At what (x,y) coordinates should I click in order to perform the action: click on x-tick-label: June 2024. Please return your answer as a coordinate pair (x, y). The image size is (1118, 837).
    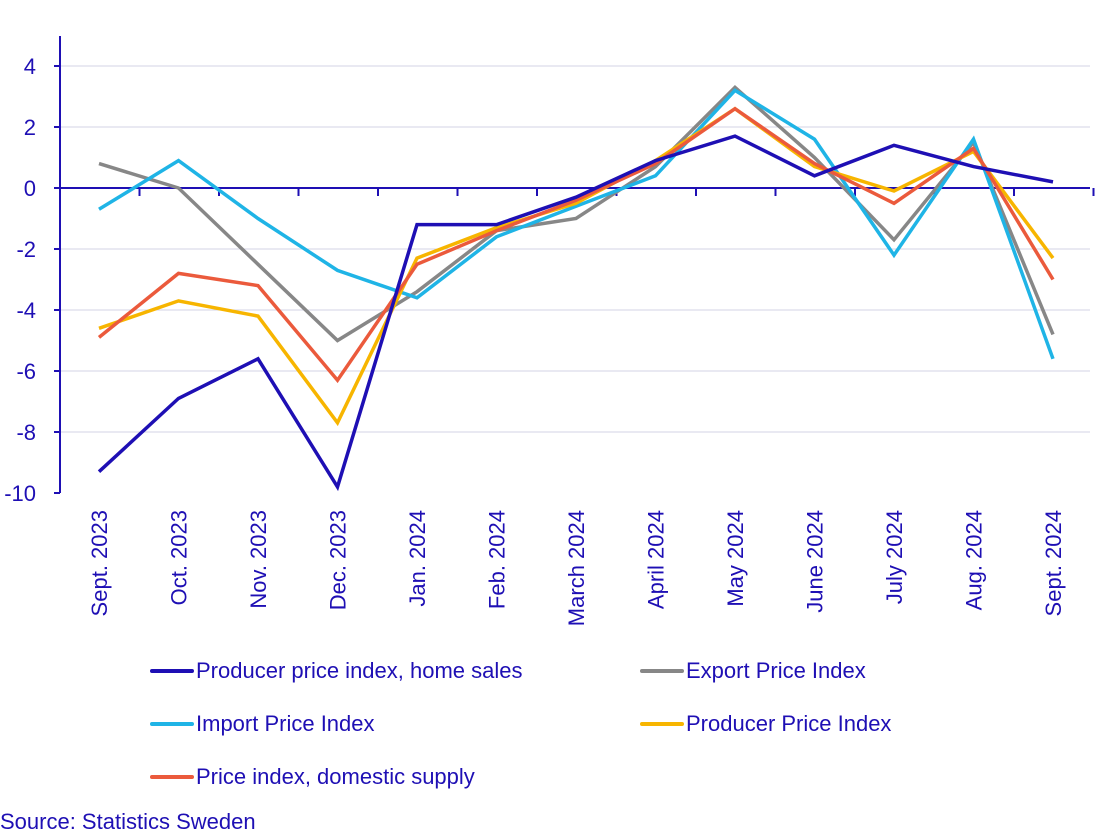
    Looking at the image, I should click on (815, 561).